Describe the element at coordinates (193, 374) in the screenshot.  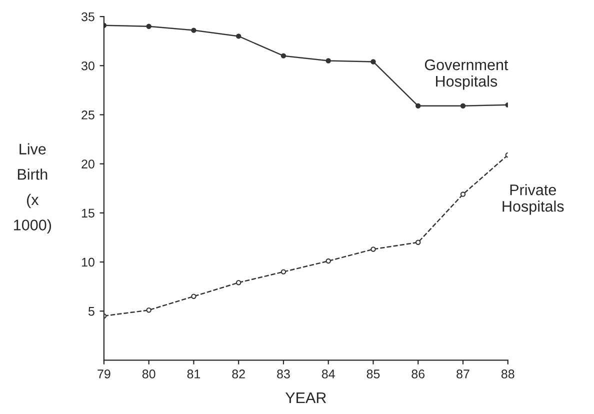
I see `x-tick-label: 81` at that location.